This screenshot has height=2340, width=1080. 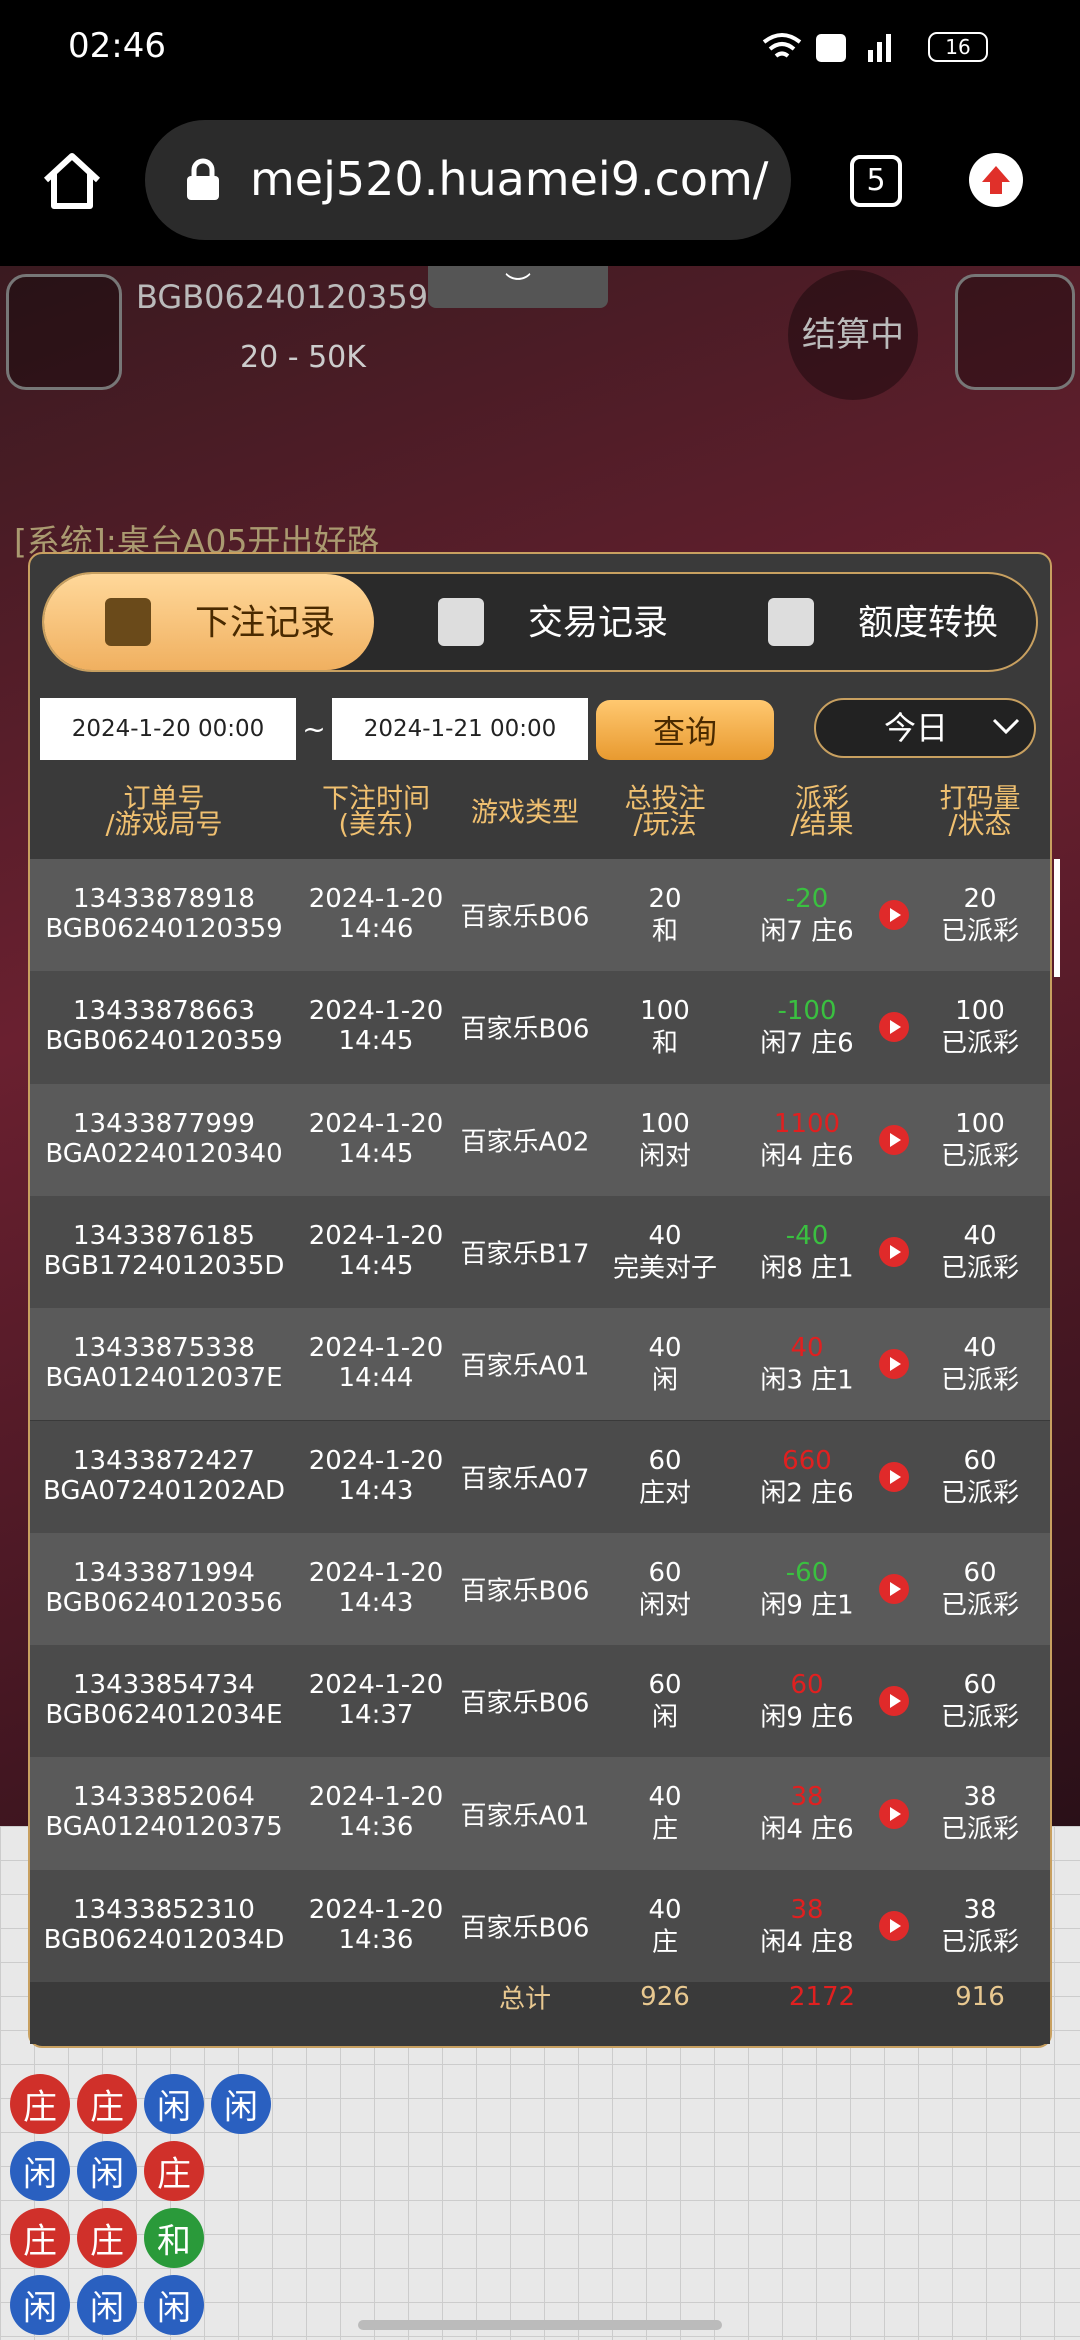 I want to click on url-bar, so click(x=468, y=180).